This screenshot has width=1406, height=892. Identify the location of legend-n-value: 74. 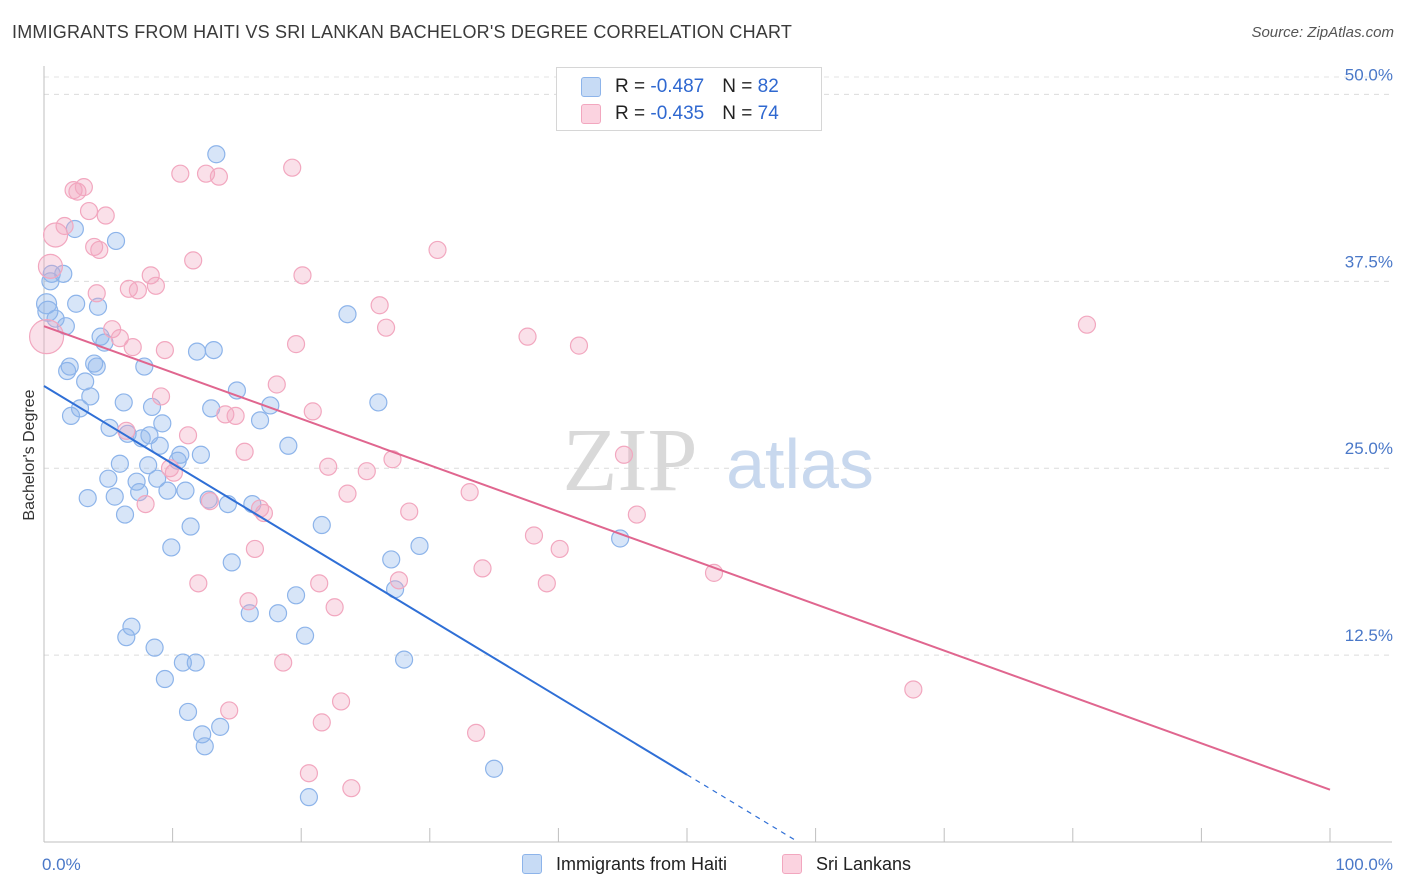
(768, 113).